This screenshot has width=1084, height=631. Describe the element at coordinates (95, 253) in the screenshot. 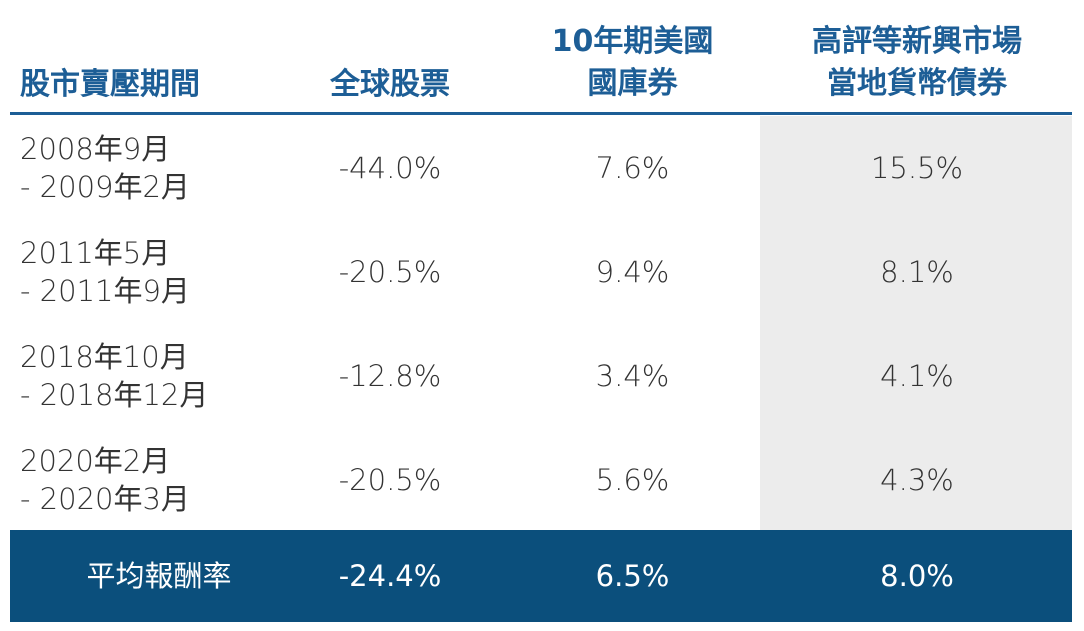

I see `period-text: 2011年5月` at that location.